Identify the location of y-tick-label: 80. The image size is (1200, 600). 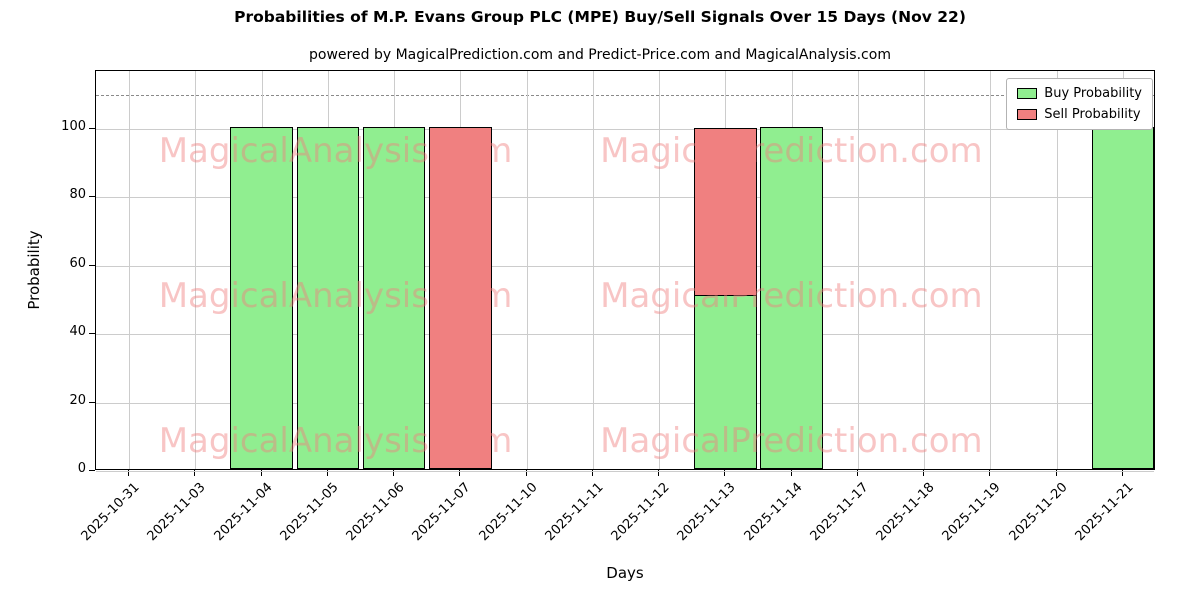
(77, 195).